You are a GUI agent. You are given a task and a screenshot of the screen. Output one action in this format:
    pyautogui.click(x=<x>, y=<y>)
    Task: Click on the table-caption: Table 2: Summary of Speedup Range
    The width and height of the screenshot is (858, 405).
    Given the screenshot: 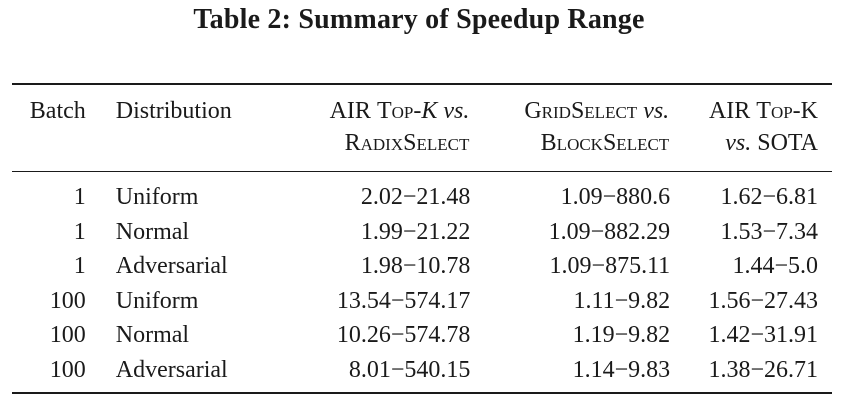 What is the action you would take?
    pyautogui.click(x=419, y=19)
    